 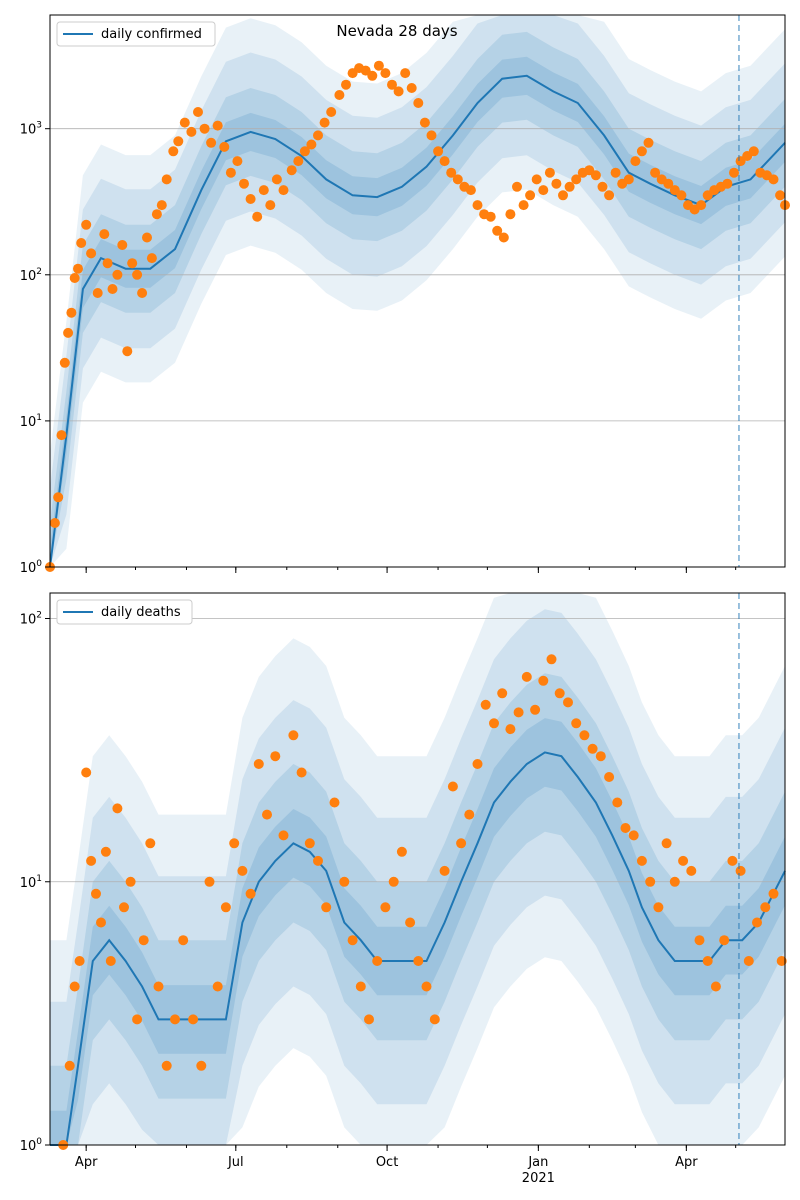 What do you see at coordinates (31, 619) in the screenshot?
I see `deaths-y-tick-label: 10²` at bounding box center [31, 619].